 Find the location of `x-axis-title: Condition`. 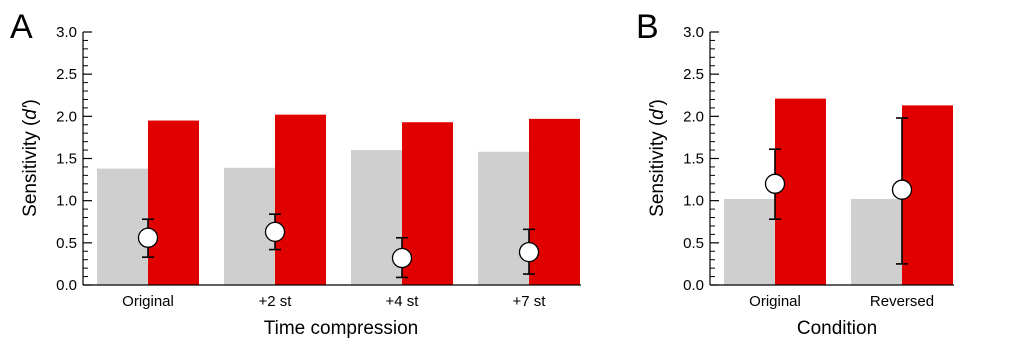

x-axis-title: Condition is located at coordinates (837, 328).